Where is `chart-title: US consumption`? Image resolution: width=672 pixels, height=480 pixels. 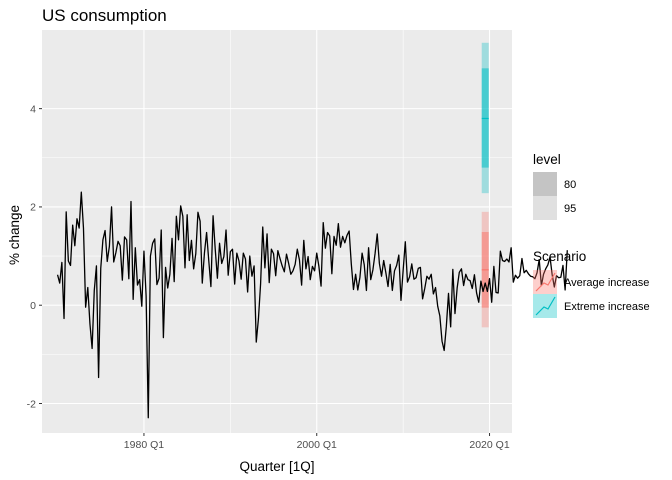 chart-title: US consumption is located at coordinates (104, 15).